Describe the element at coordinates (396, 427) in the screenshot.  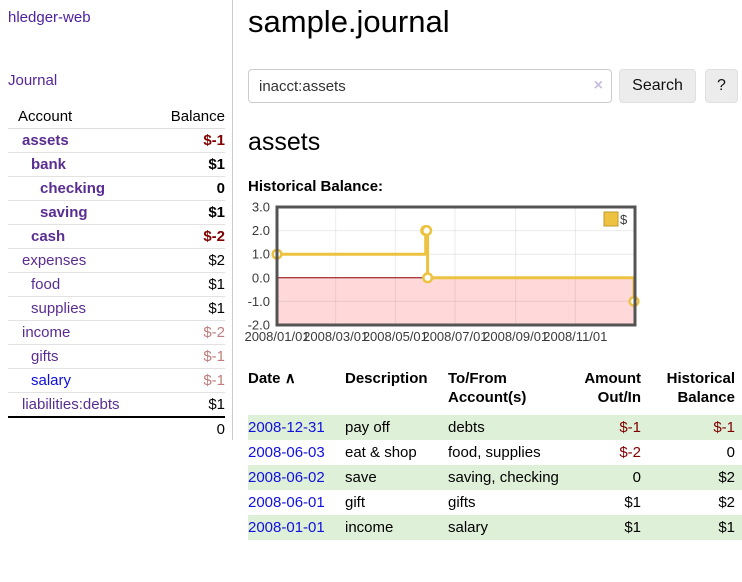
I see `transaction-description: pay off` at that location.